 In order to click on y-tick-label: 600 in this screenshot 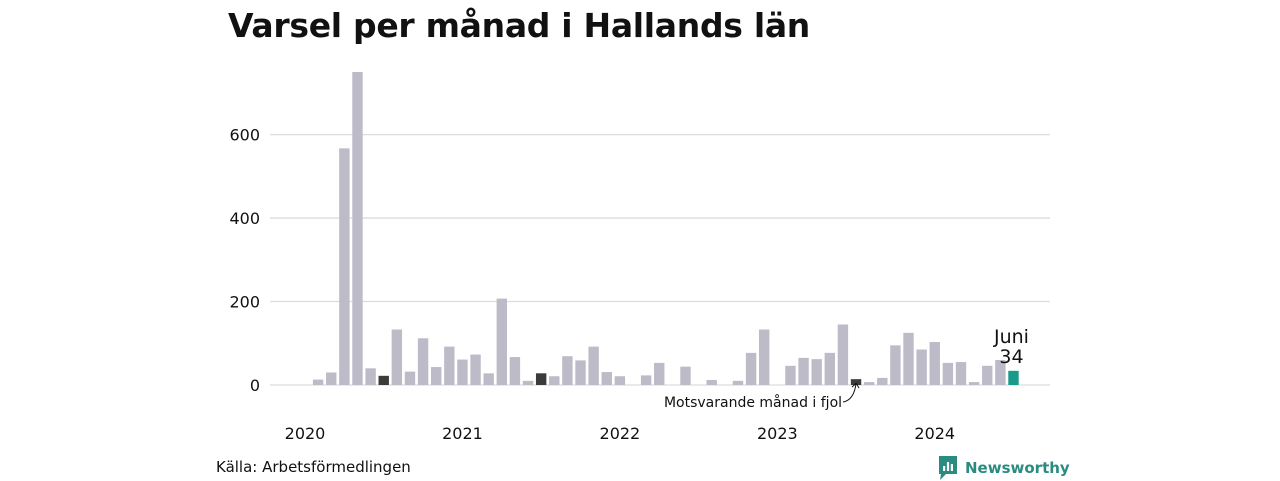, I will do `click(244, 135)`.